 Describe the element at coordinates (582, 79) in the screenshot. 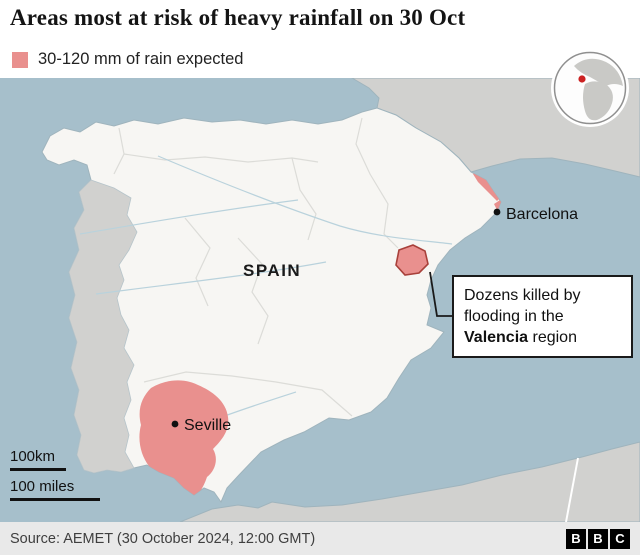

I see `location-marker-dot` at that location.